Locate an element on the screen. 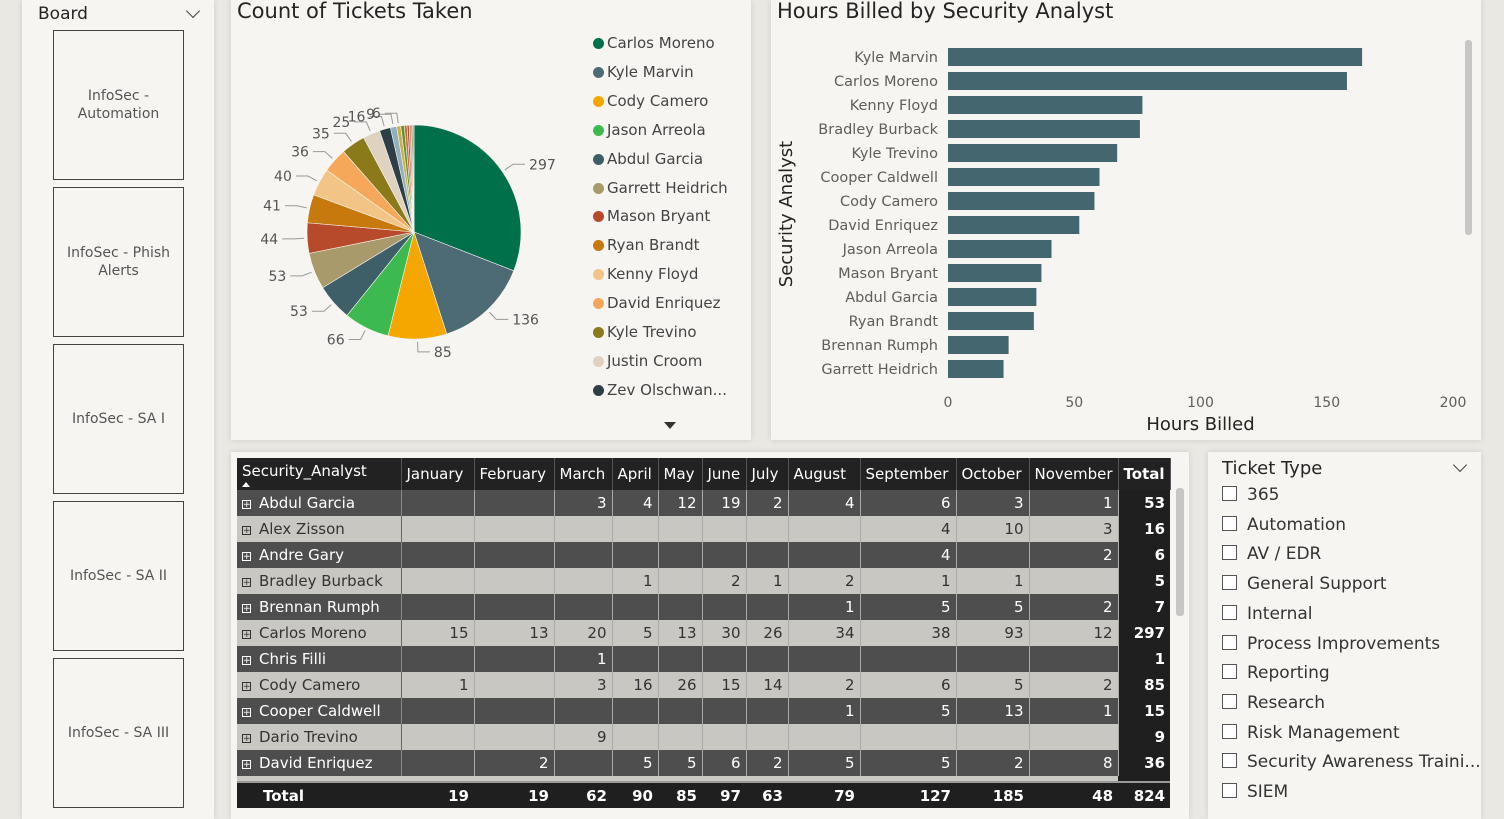  column-header: November is located at coordinates (1074, 474).